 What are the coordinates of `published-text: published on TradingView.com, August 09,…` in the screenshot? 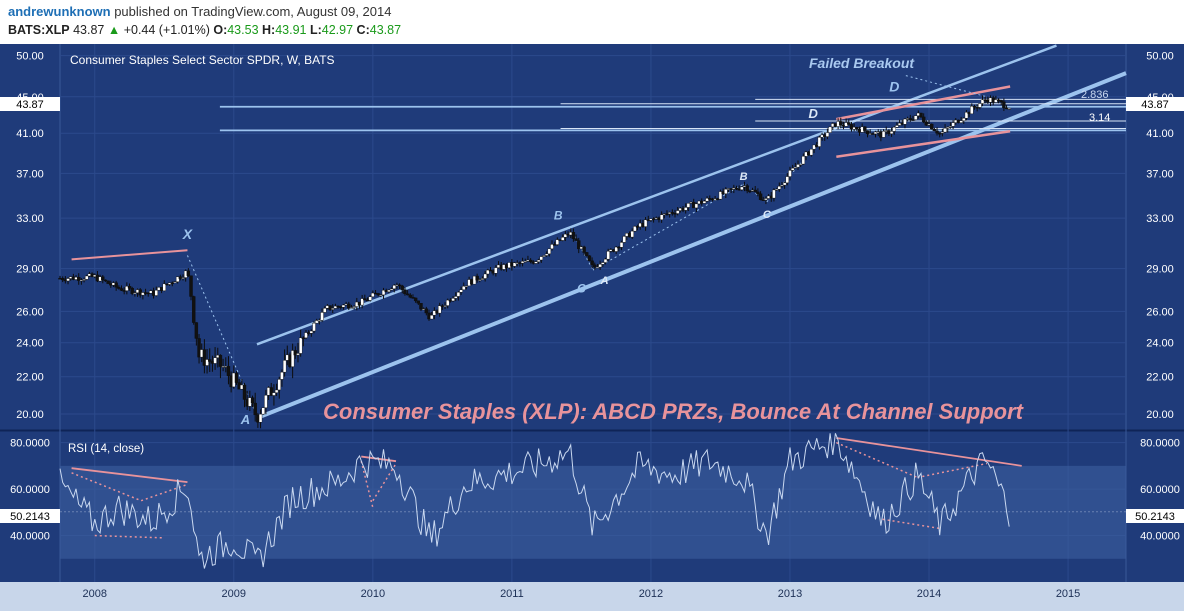 It's located at (253, 11).